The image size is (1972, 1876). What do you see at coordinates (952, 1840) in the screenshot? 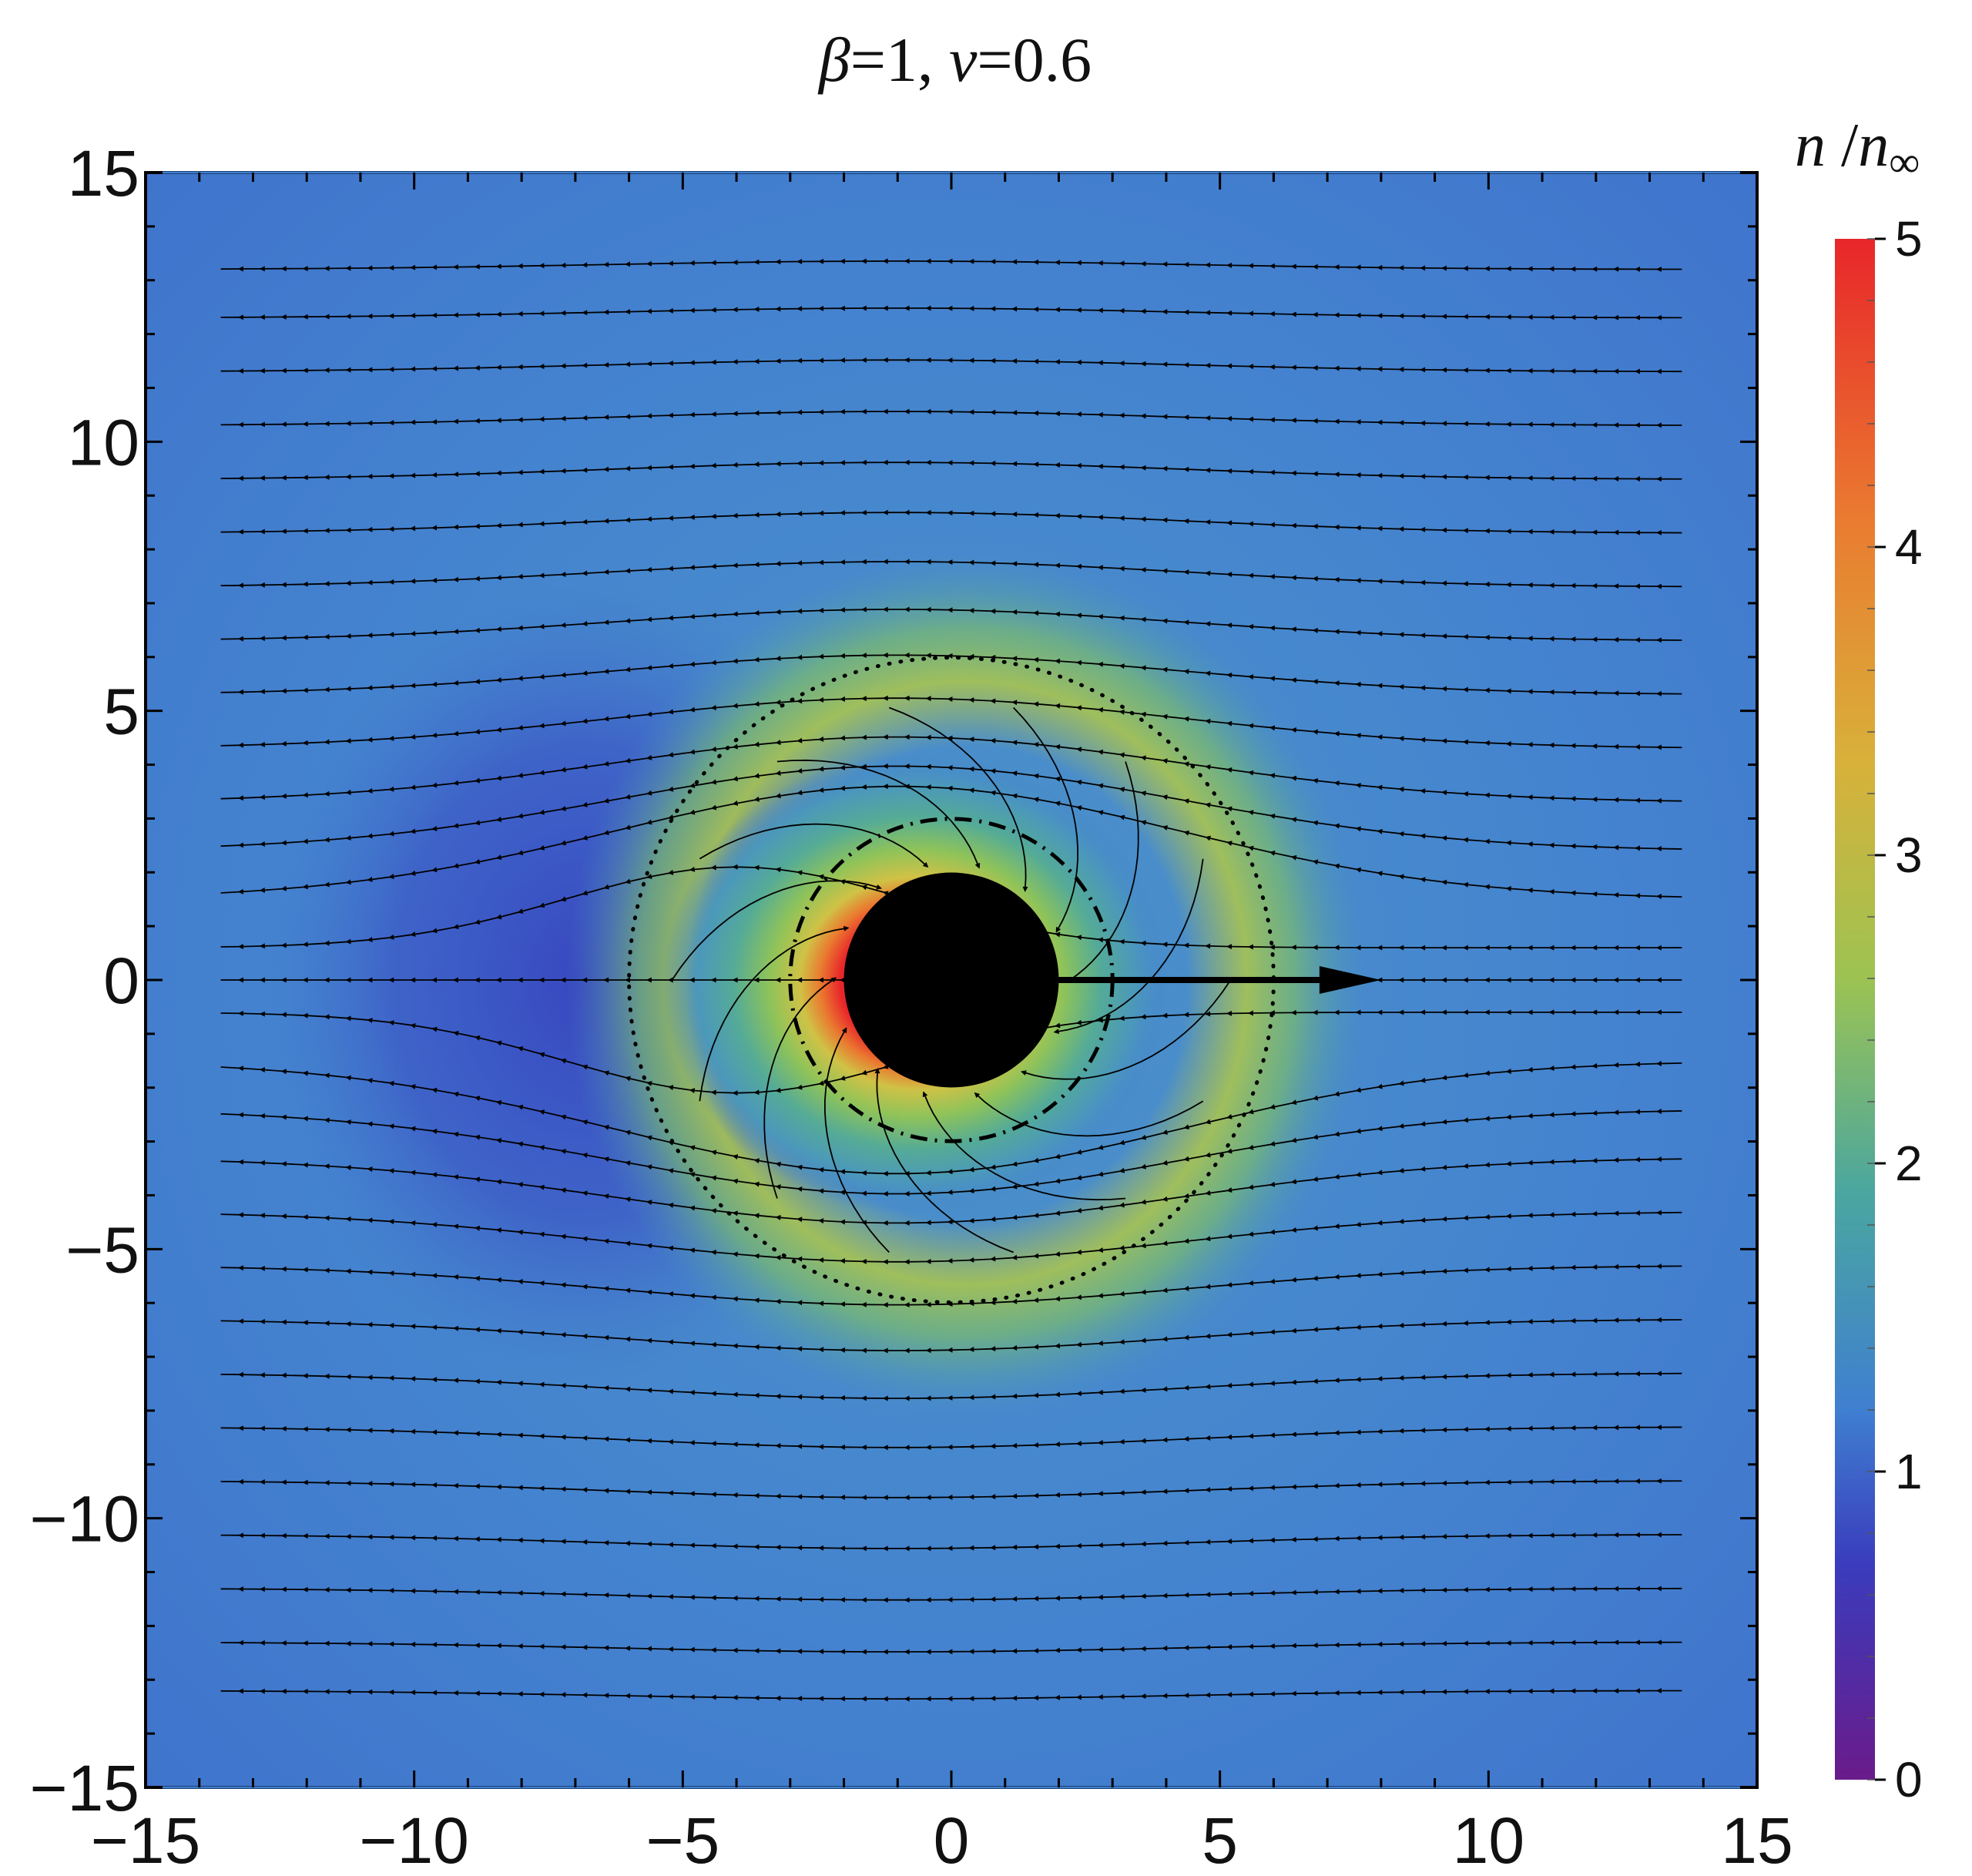
I see `x-tick-label: 0` at bounding box center [952, 1840].